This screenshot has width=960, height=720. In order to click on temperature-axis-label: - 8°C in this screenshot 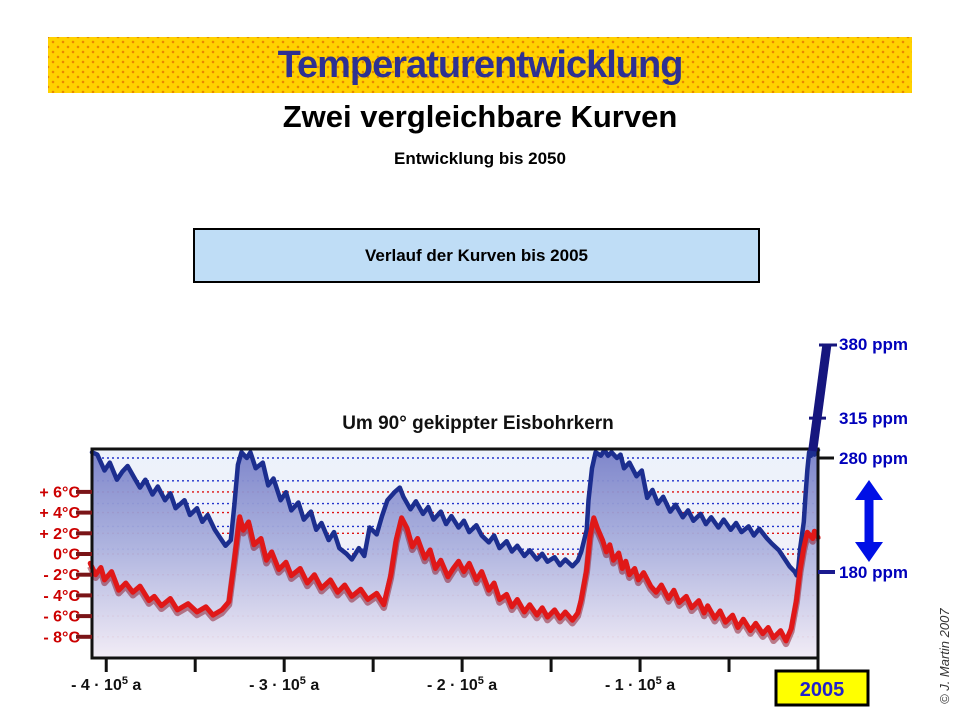, I will do `click(61, 637)`.